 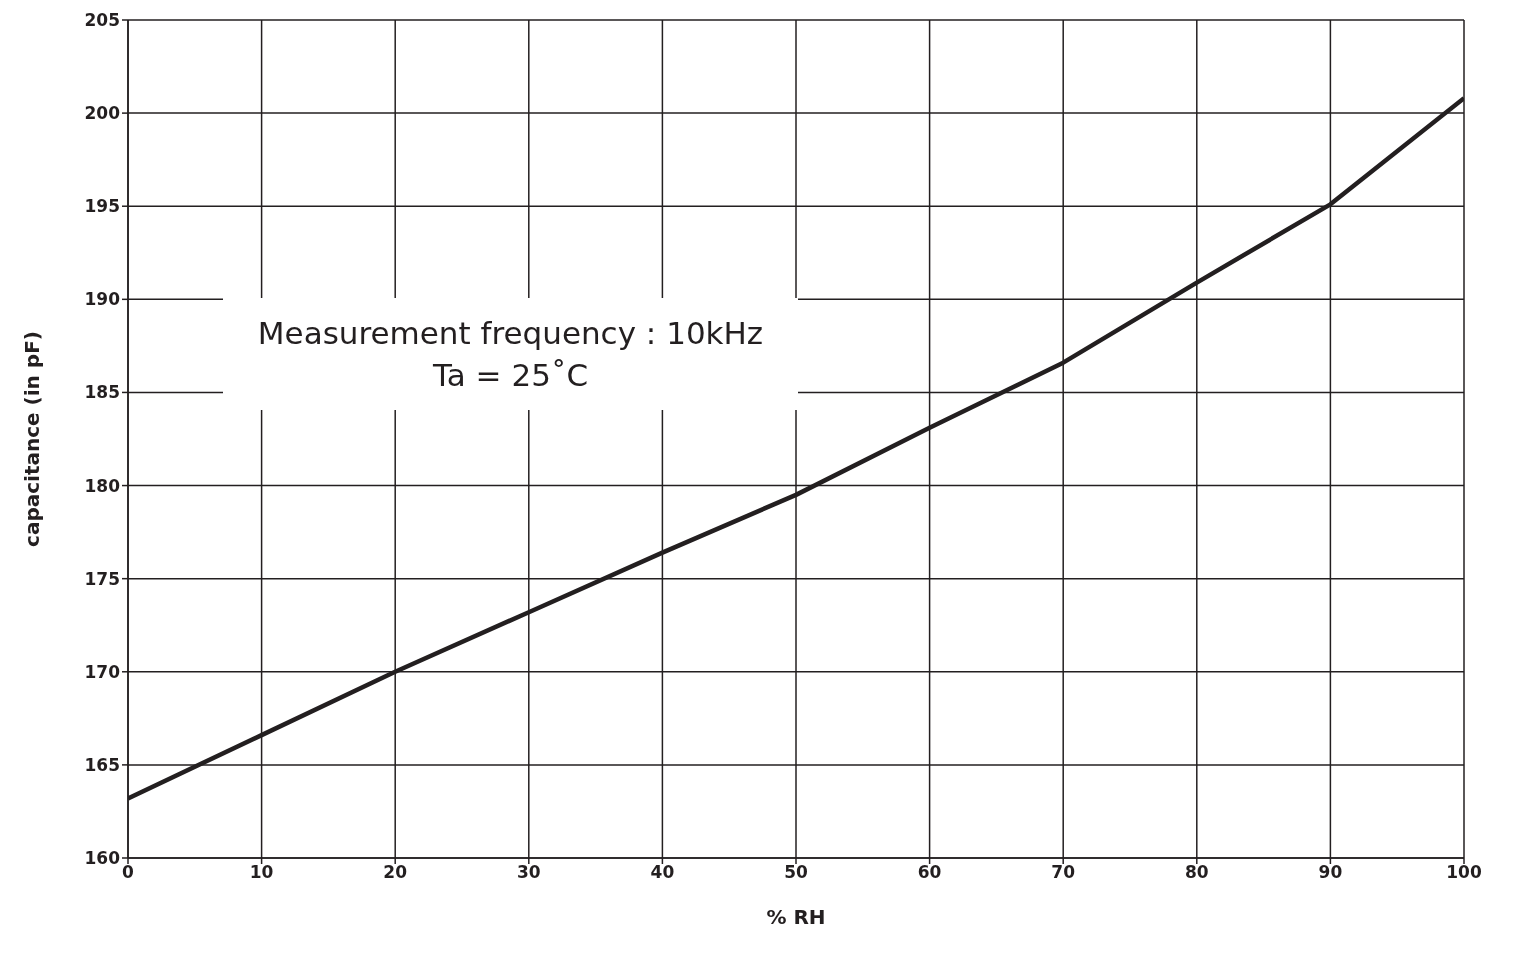 I want to click on y-tick-label: 195, so click(x=102, y=206).